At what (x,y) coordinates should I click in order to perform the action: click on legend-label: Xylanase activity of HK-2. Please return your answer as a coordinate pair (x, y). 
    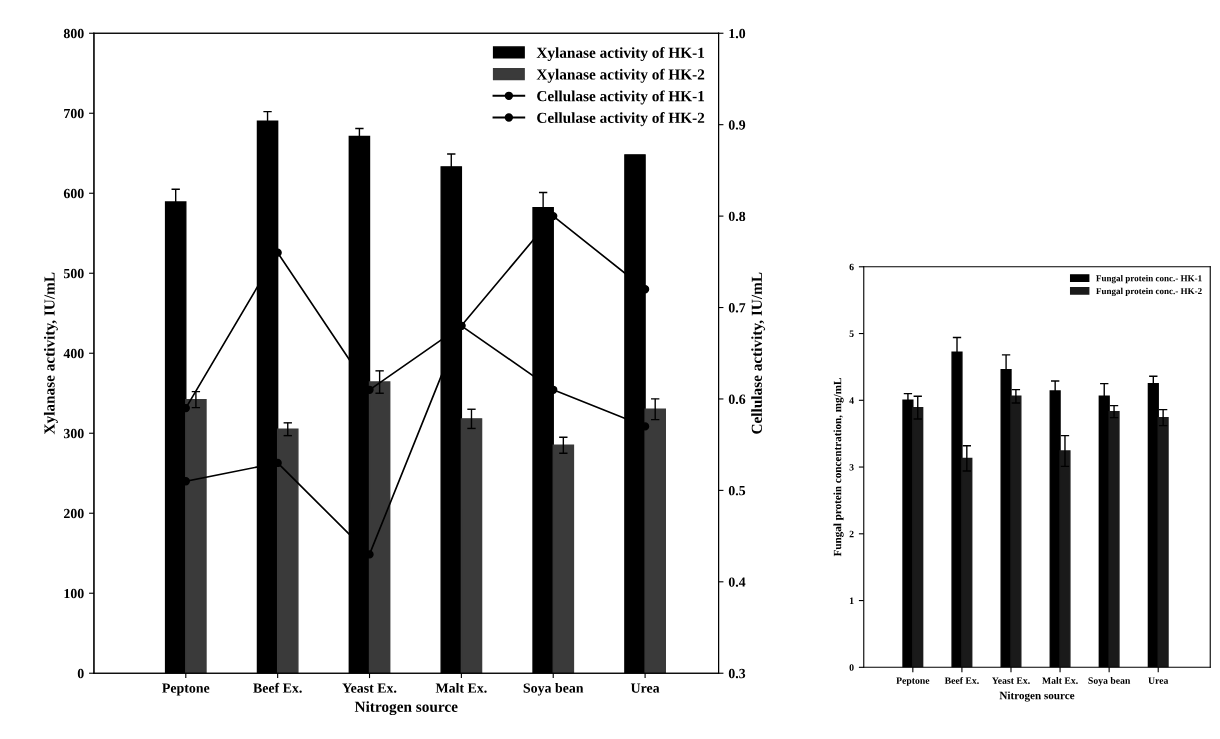
    Looking at the image, I should click on (620, 75).